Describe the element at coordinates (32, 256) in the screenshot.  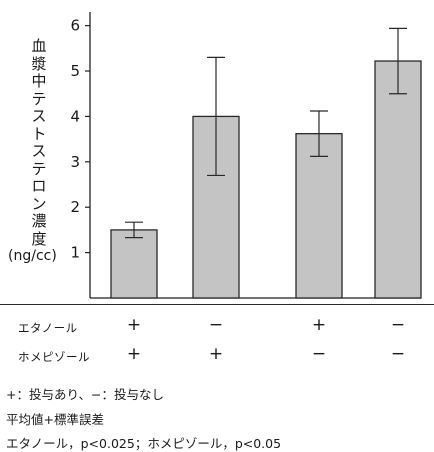
I see `y-axis-unit: (ng/cc)` at that location.